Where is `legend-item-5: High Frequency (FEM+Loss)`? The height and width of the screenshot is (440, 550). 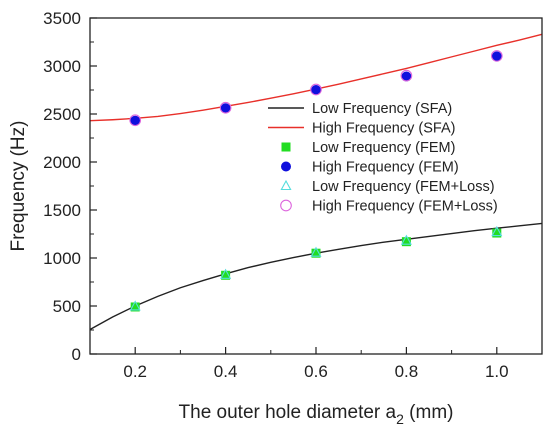 legend-item-5: High Frequency (FEM+Loss) is located at coordinates (389, 207).